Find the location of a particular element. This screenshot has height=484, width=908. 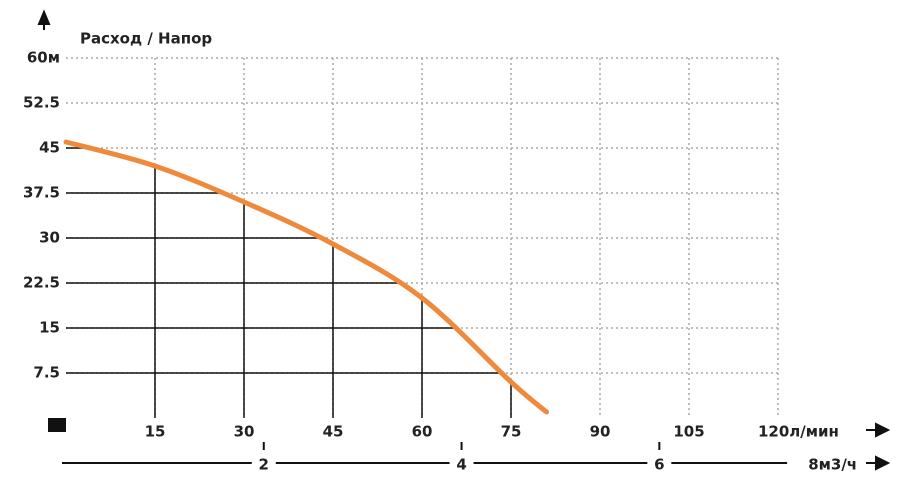

y-tick-label: 52.5 is located at coordinates (41, 103).